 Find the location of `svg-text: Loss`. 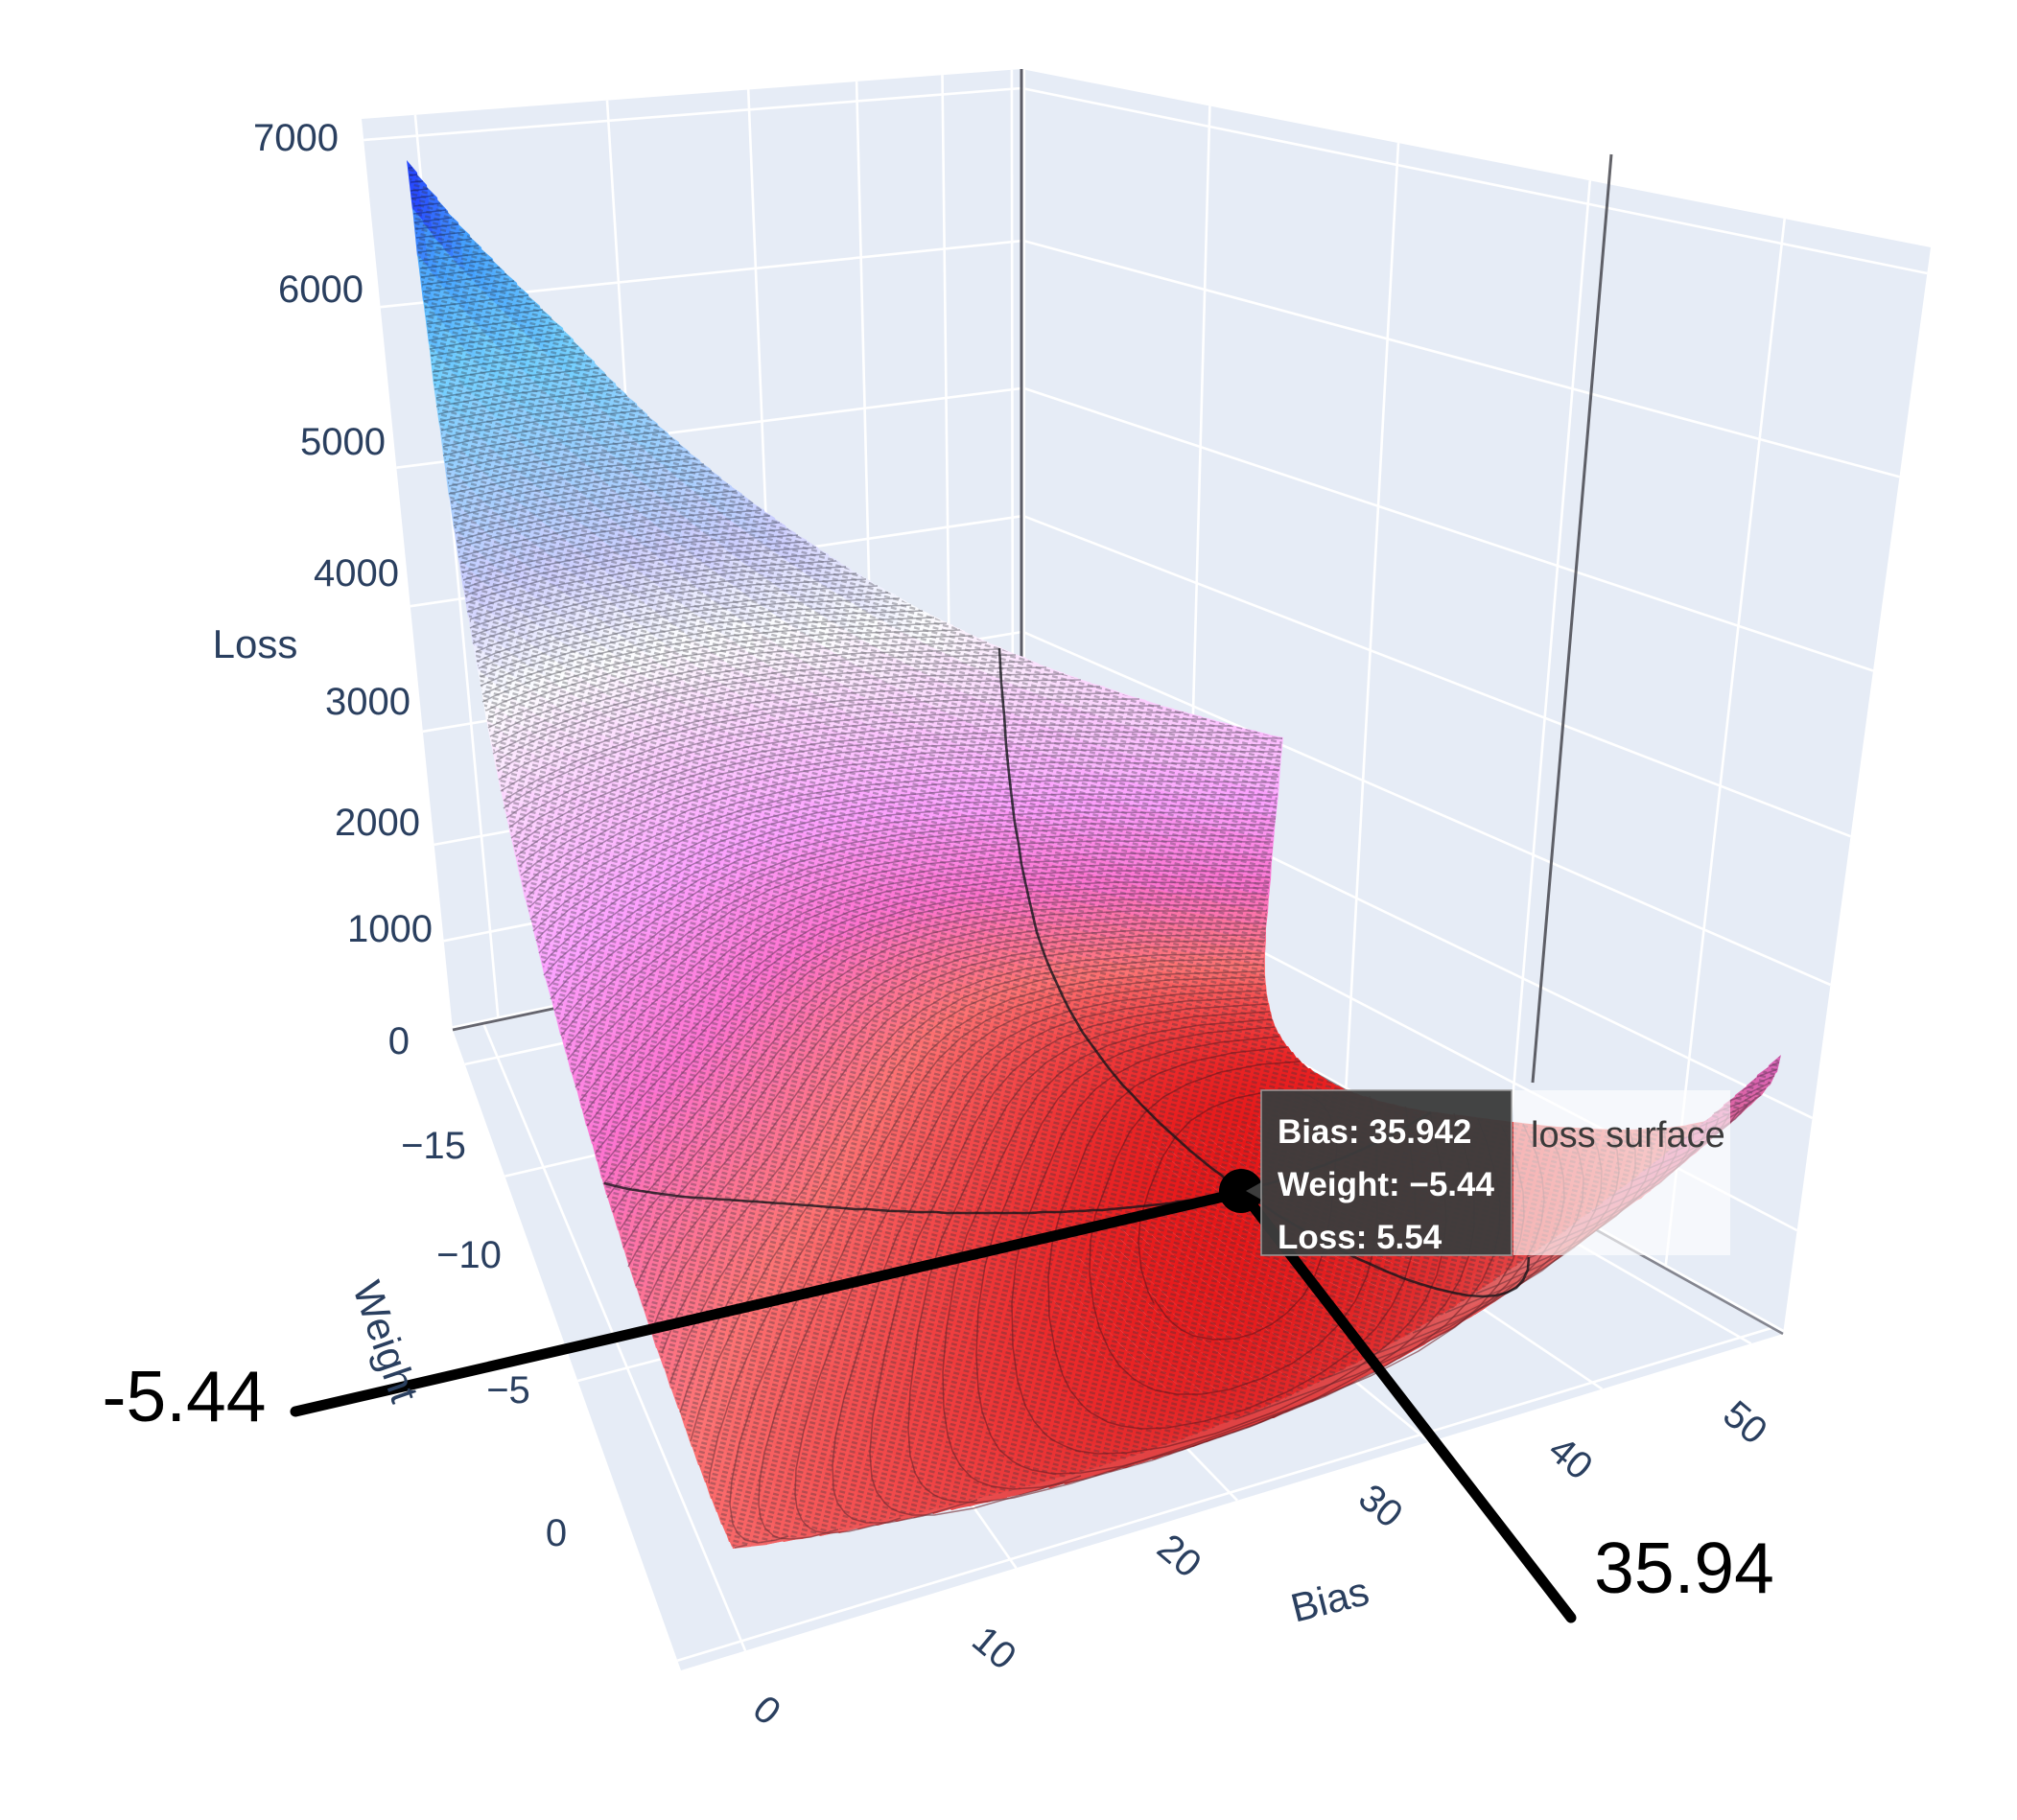

svg-text: Loss is located at coordinates (255, 643).